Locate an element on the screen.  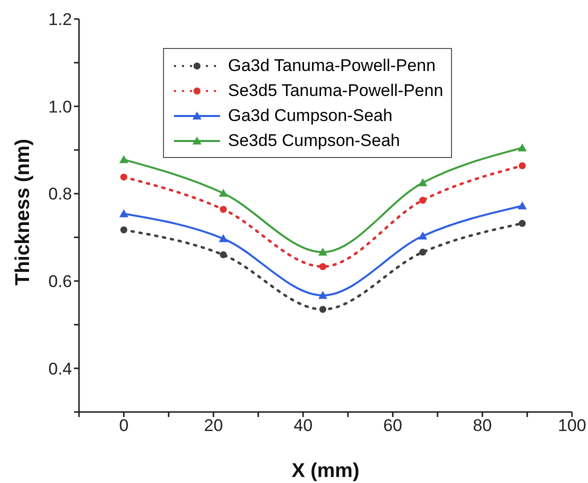
x-tick-label: 20 is located at coordinates (213, 426).